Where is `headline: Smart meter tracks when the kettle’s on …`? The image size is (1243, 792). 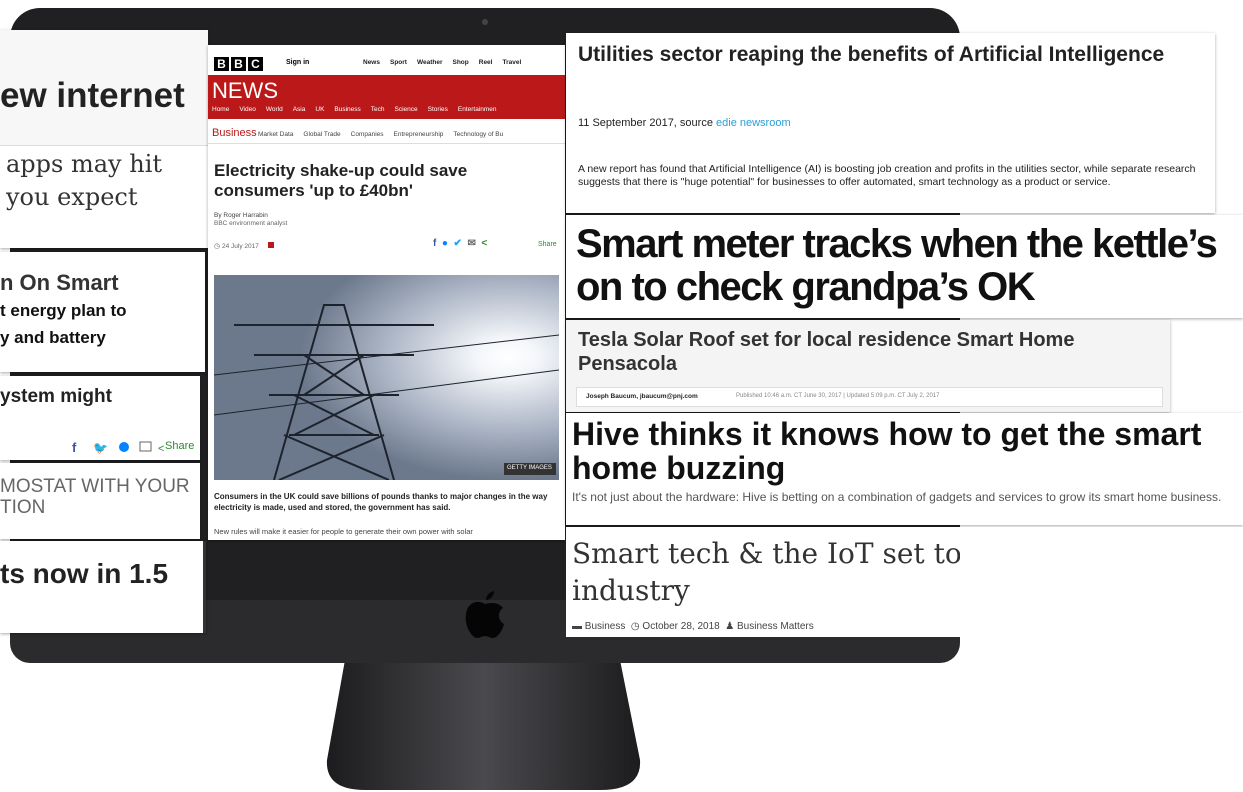 headline: Smart meter tracks when the kettle’s on … is located at coordinates (897, 265).